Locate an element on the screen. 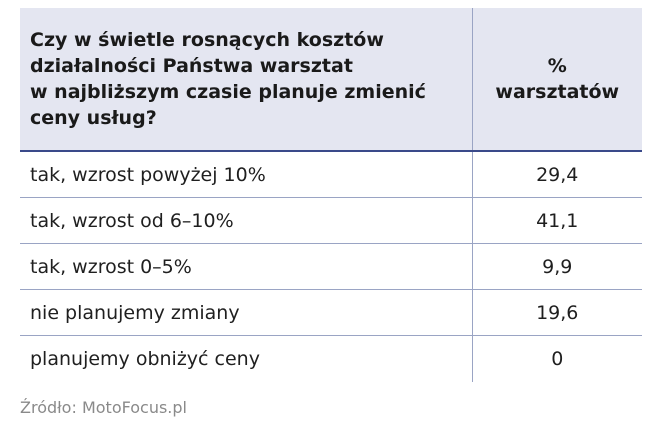  answer-label: tak, wzrost 0–5% is located at coordinates (246, 266).